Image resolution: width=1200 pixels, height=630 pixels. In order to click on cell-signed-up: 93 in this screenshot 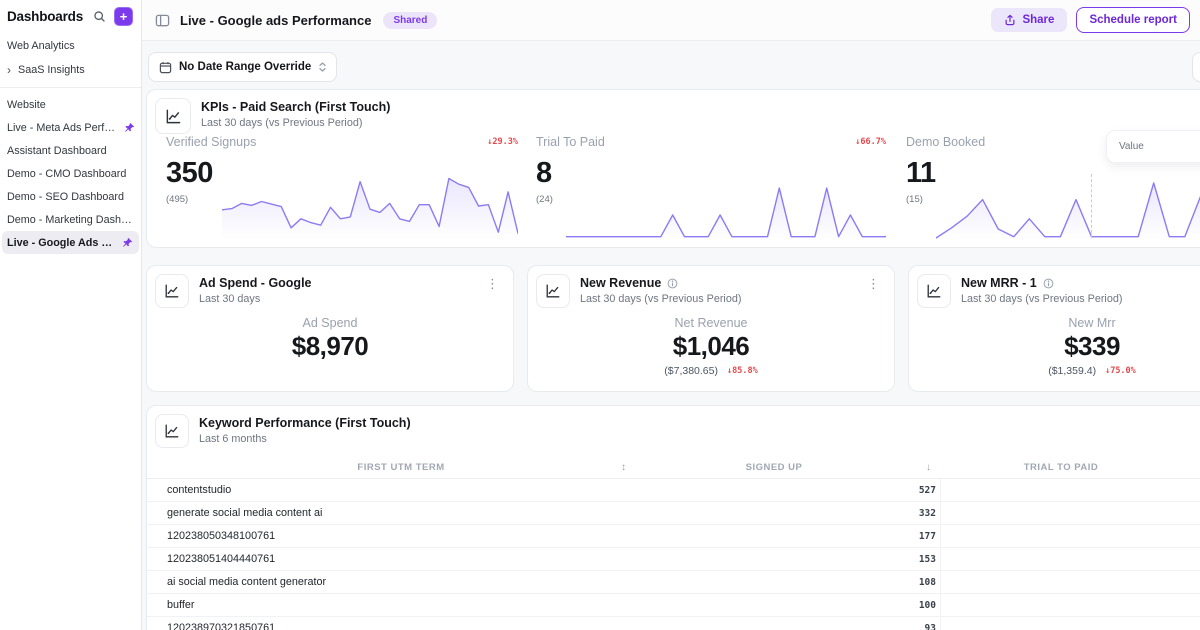, I will do `click(930, 626)`.